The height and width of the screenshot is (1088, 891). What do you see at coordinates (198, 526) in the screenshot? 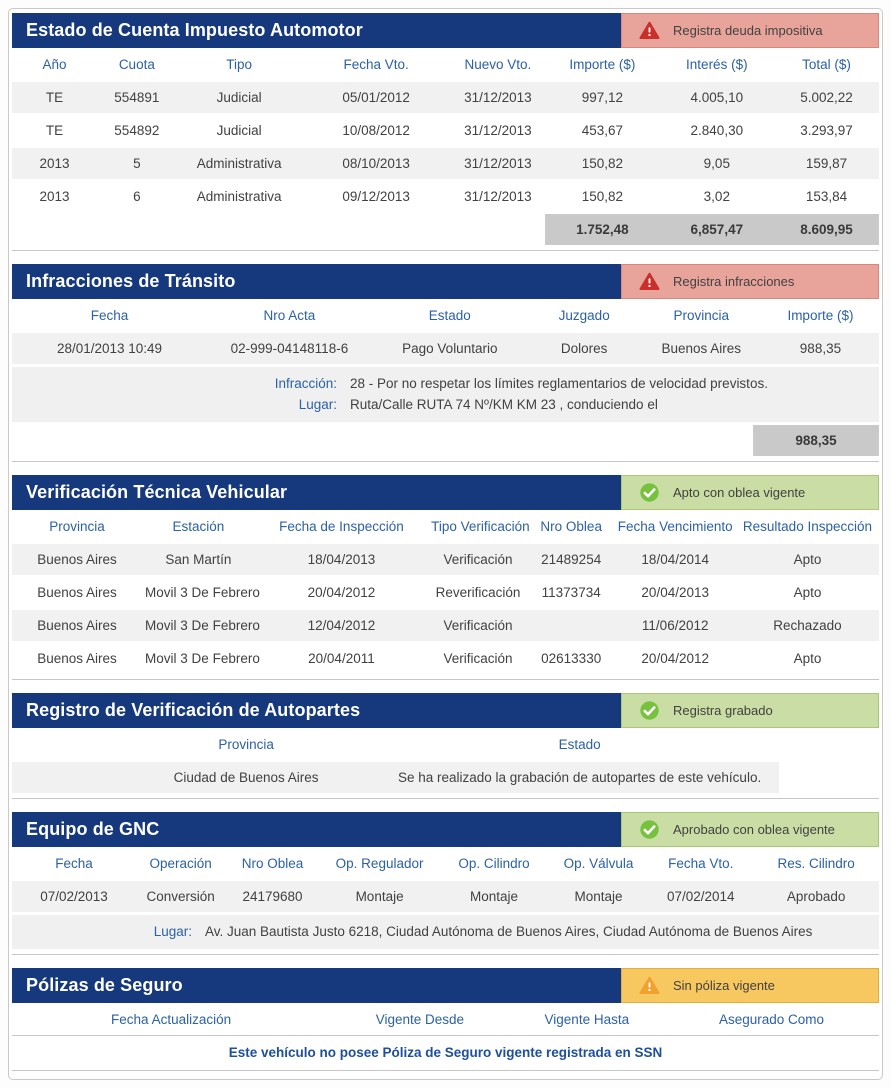
I see `column-header: Estación` at bounding box center [198, 526].